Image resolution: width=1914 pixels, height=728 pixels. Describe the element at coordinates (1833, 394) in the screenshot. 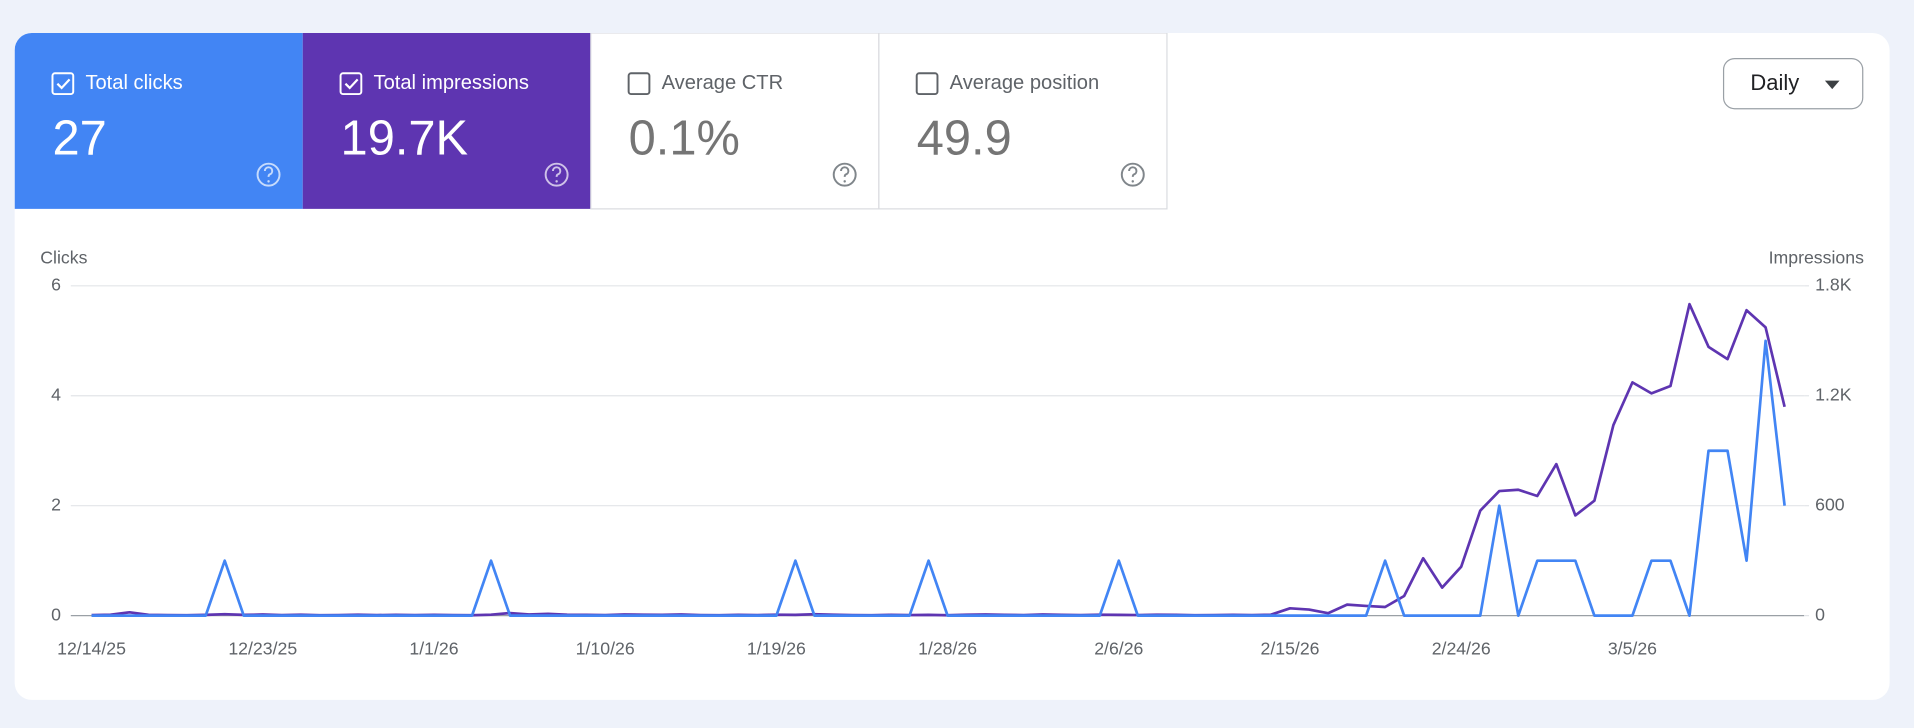

I see `y2-tick-label: 1.2K` at that location.